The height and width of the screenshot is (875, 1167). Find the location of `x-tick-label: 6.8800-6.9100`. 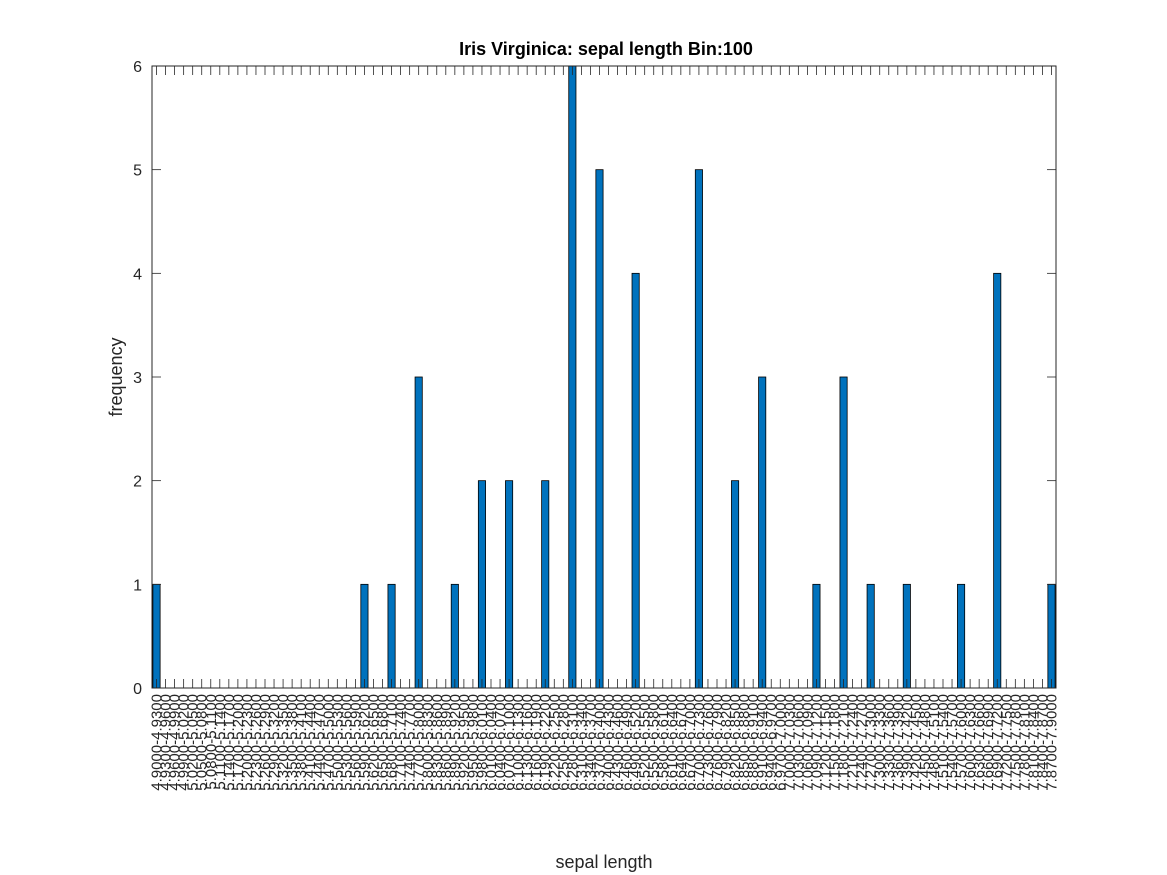

x-tick-label: 6.8800-6.9100 is located at coordinates (753, 742).